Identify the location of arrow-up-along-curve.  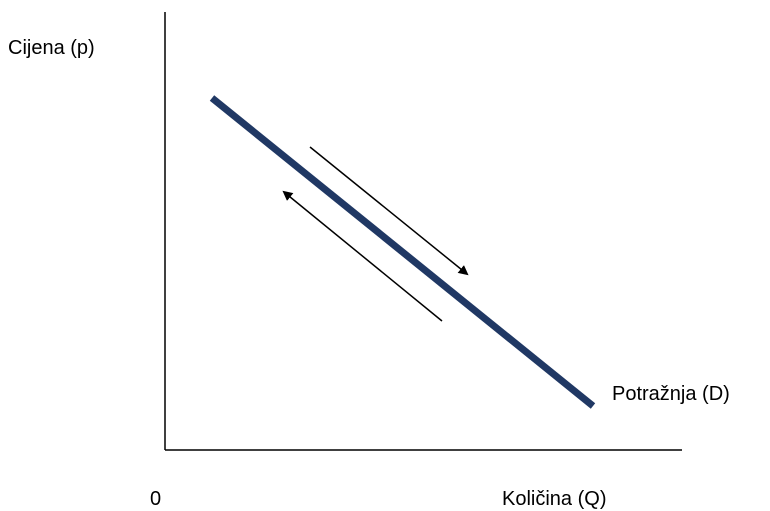
(362, 256).